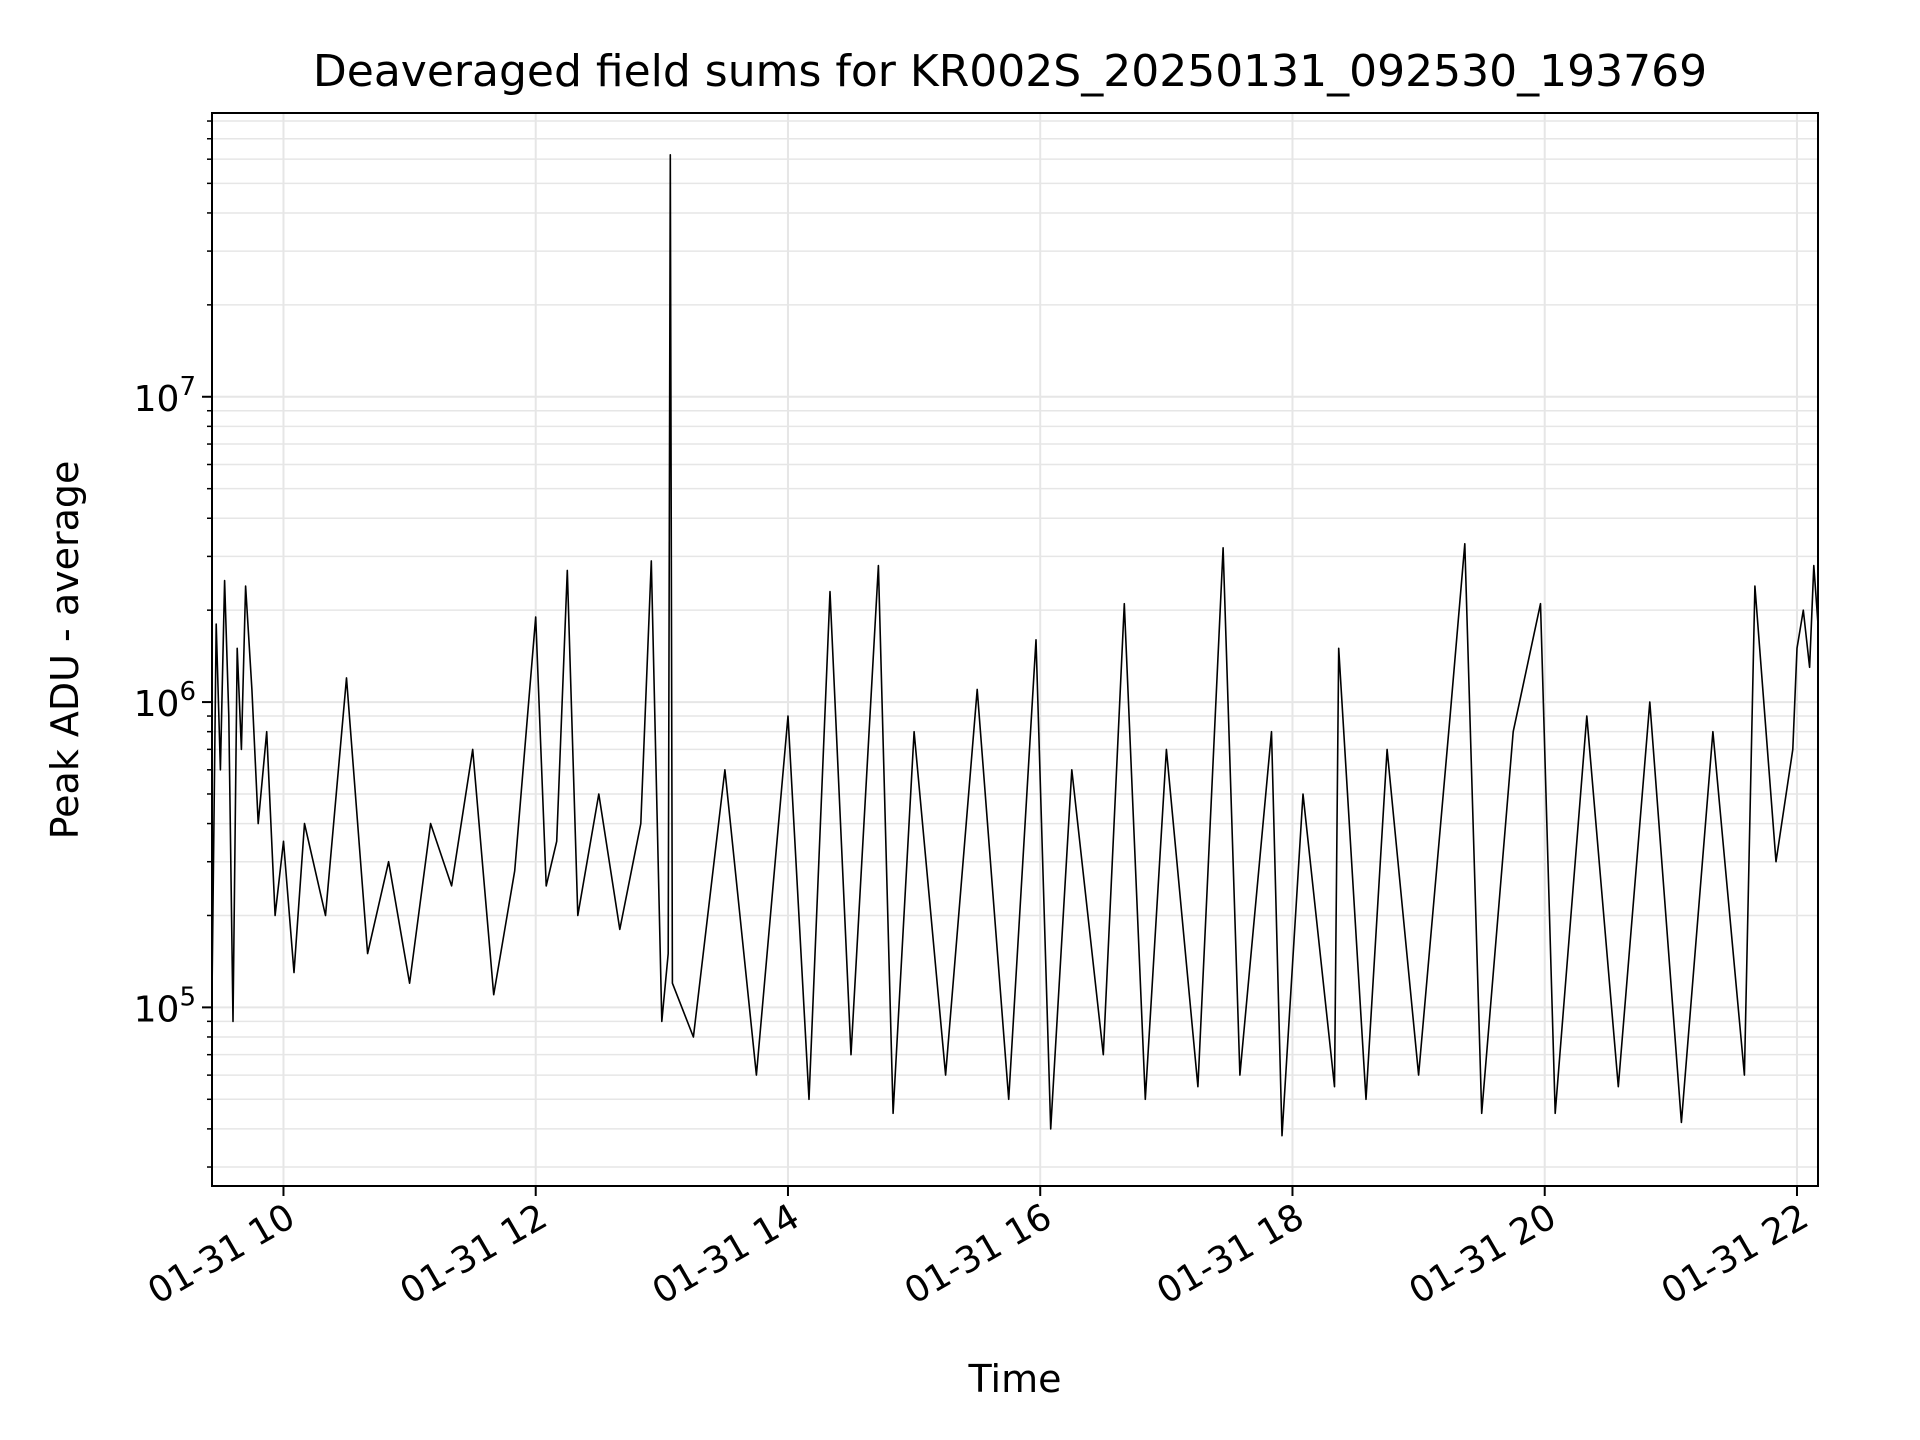 The image size is (1920, 1440). Describe the element at coordinates (978, 1254) in the screenshot. I see `x-tick-label: 01-31 16` at that location.